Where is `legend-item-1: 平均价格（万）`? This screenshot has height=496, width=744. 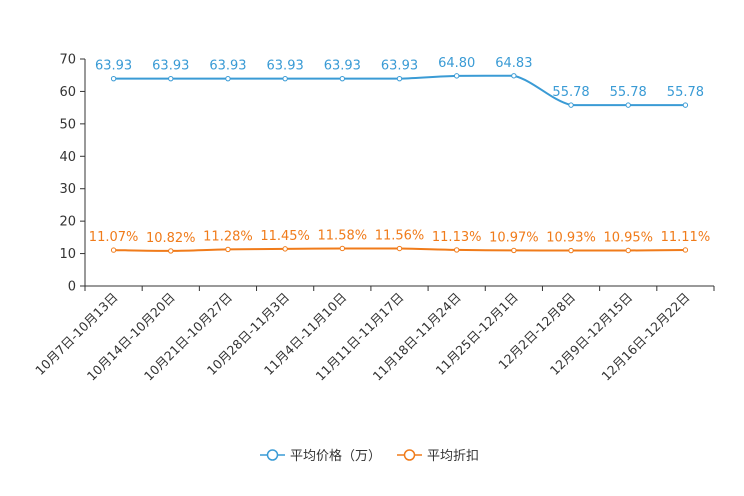
legend-item-1: 平均价格（万） is located at coordinates (320, 456).